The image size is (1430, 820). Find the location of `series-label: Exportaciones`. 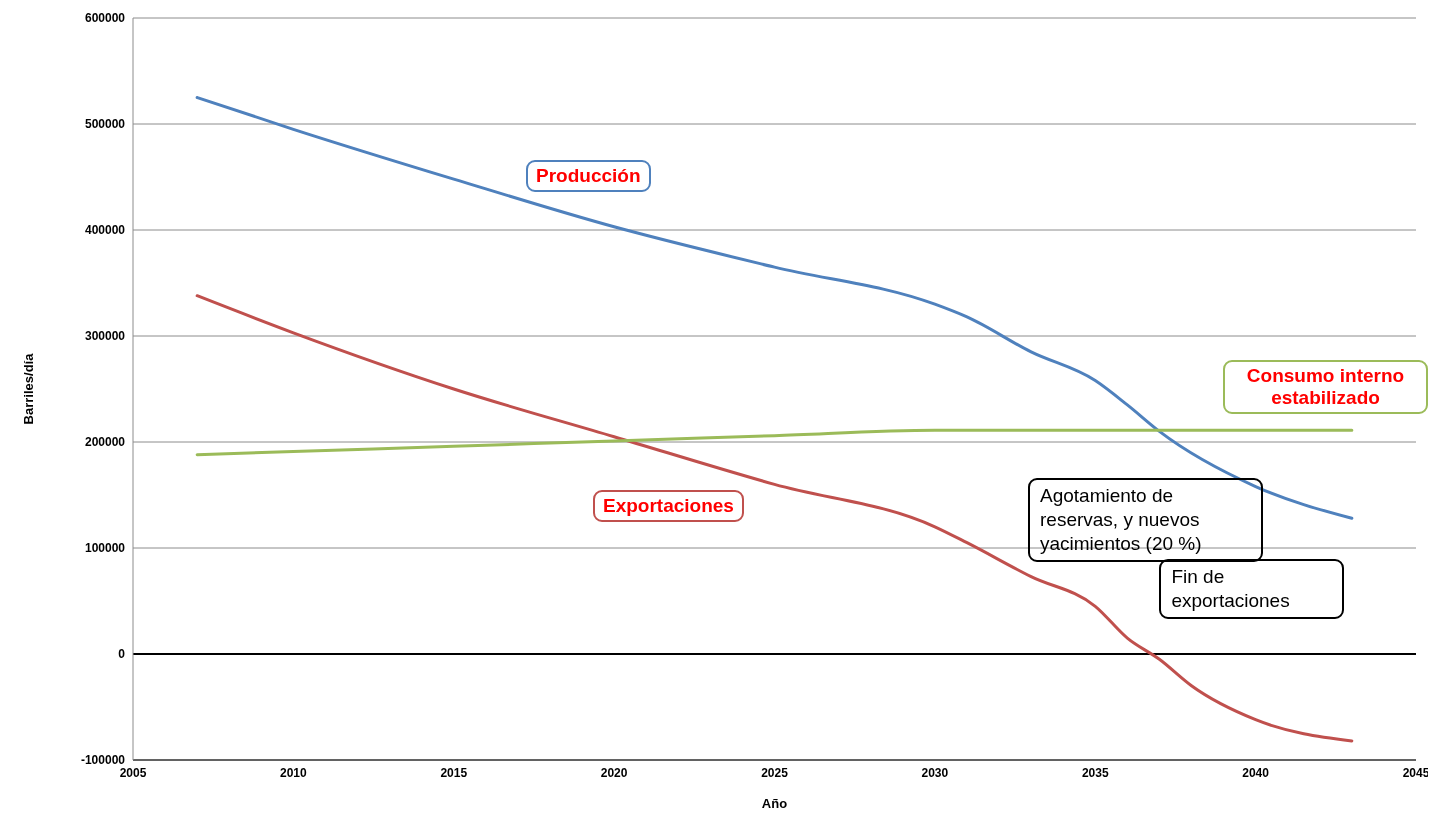

series-label: Exportaciones is located at coordinates (668, 506).